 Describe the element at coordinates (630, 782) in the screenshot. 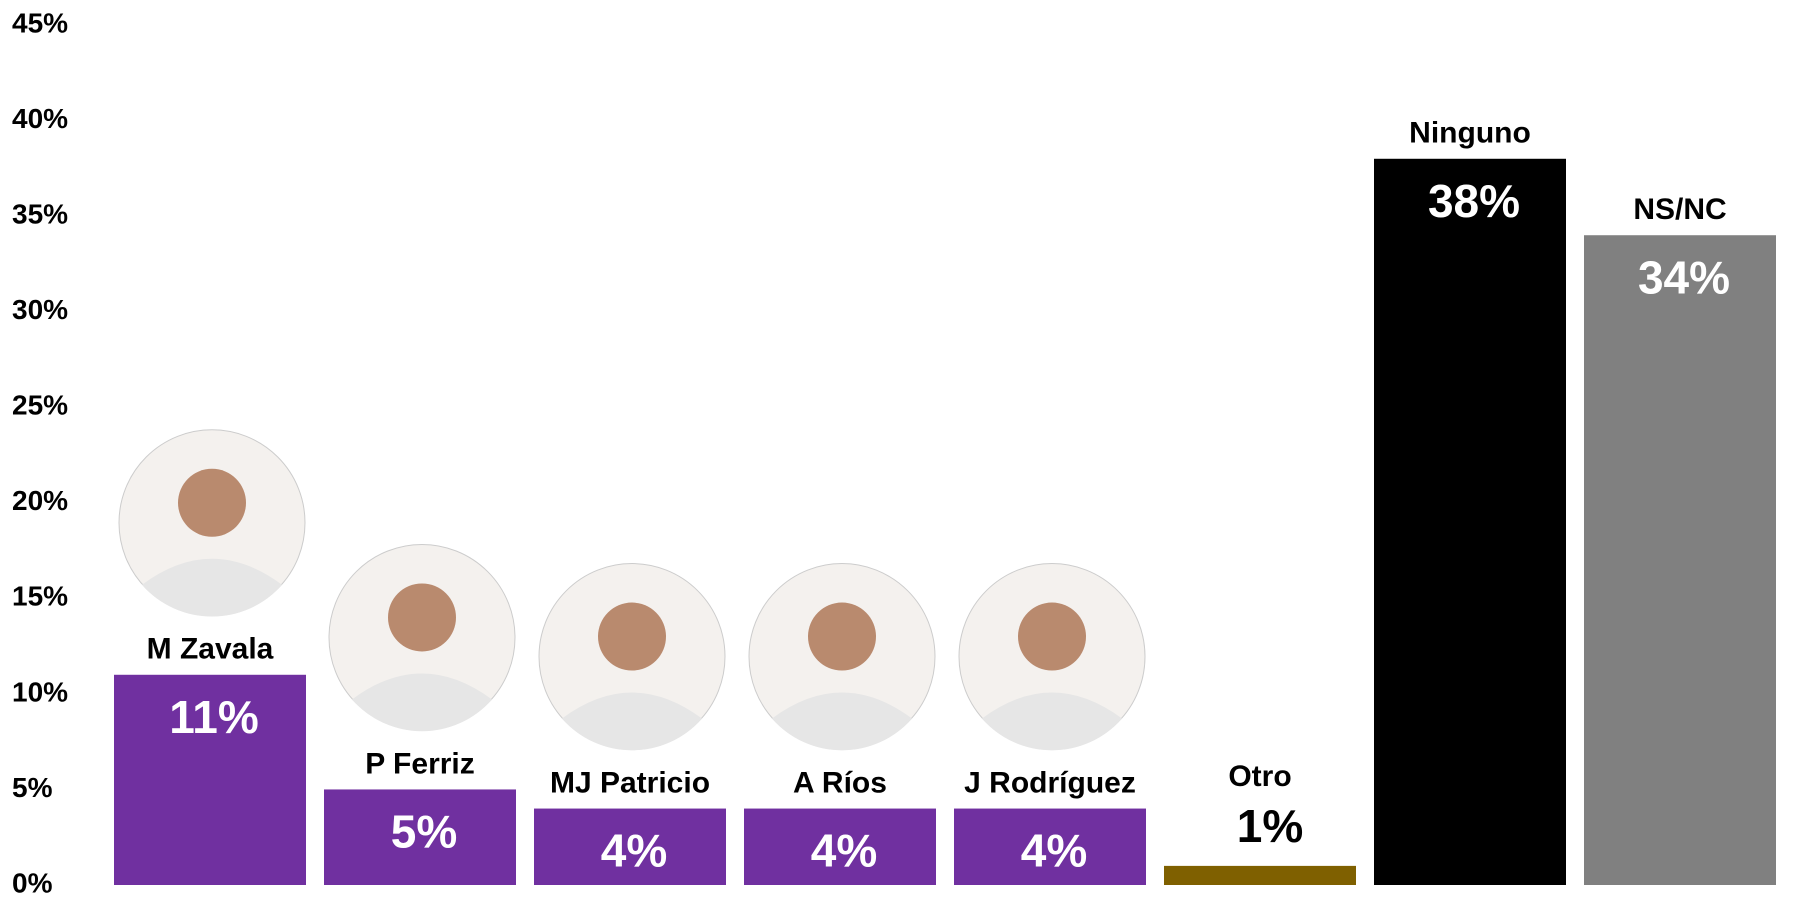

I see `category-label: MJ Patricio` at that location.